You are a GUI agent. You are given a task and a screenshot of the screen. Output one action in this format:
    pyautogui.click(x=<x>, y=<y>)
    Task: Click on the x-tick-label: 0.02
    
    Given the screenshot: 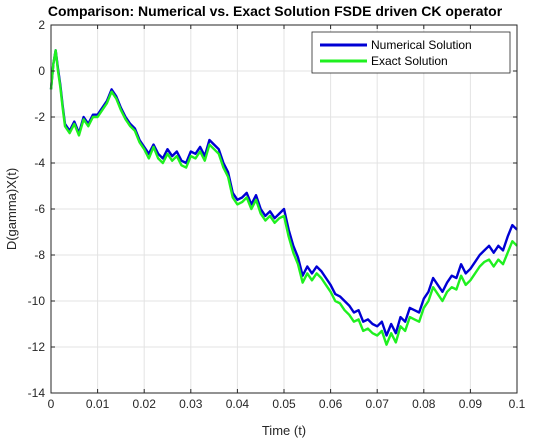 What is the action you would take?
    pyautogui.click(x=145, y=404)
    